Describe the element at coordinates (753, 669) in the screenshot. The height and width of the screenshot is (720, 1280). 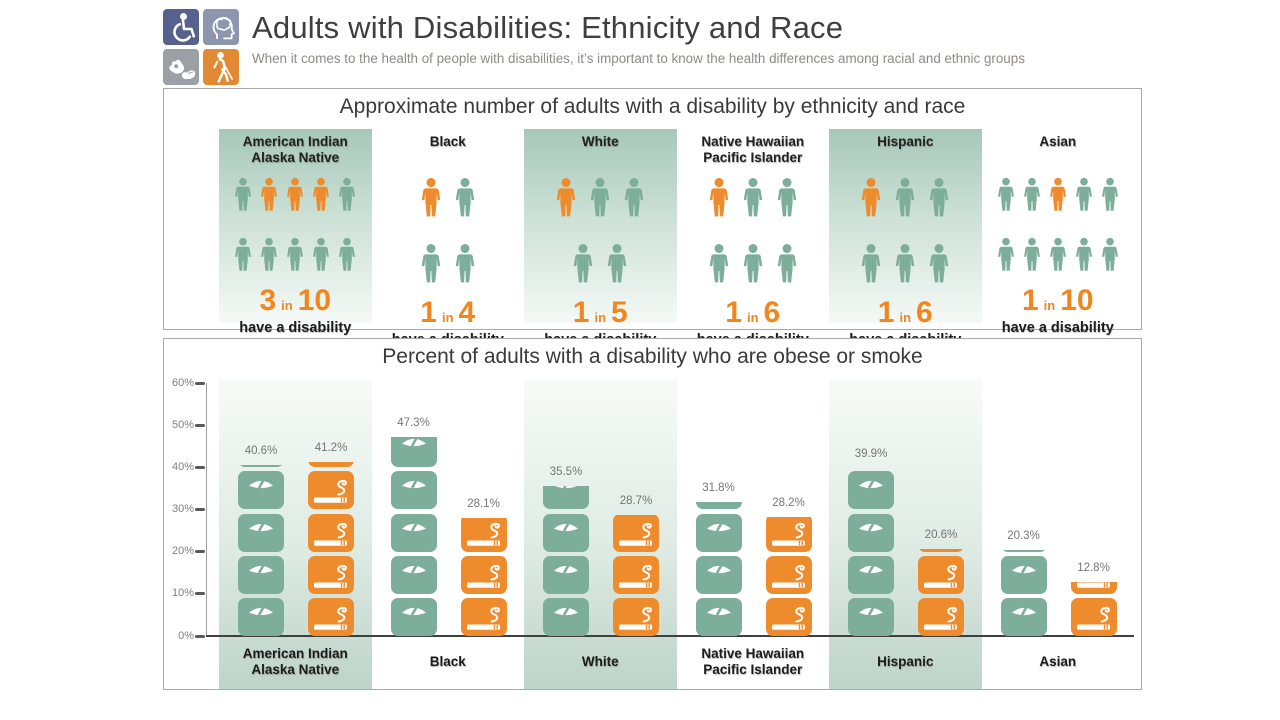
I see `category-label-line: Pacific Islander` at that location.